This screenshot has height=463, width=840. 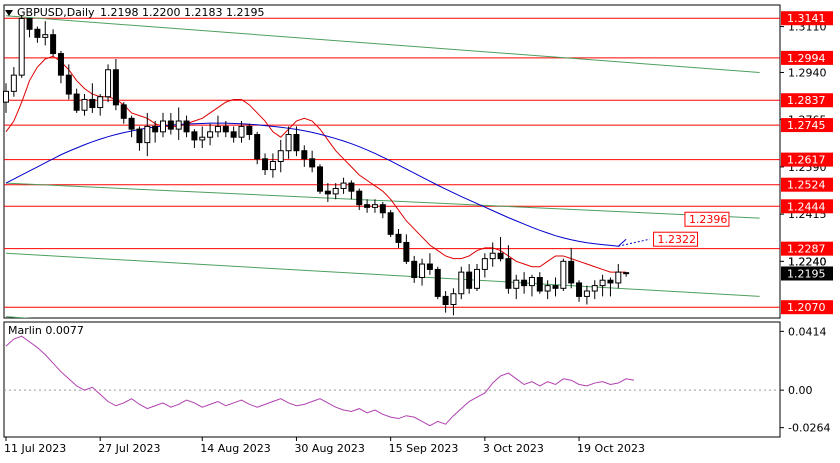 I want to click on indicator-axis-tick-label: 0.00, so click(x=800, y=390).